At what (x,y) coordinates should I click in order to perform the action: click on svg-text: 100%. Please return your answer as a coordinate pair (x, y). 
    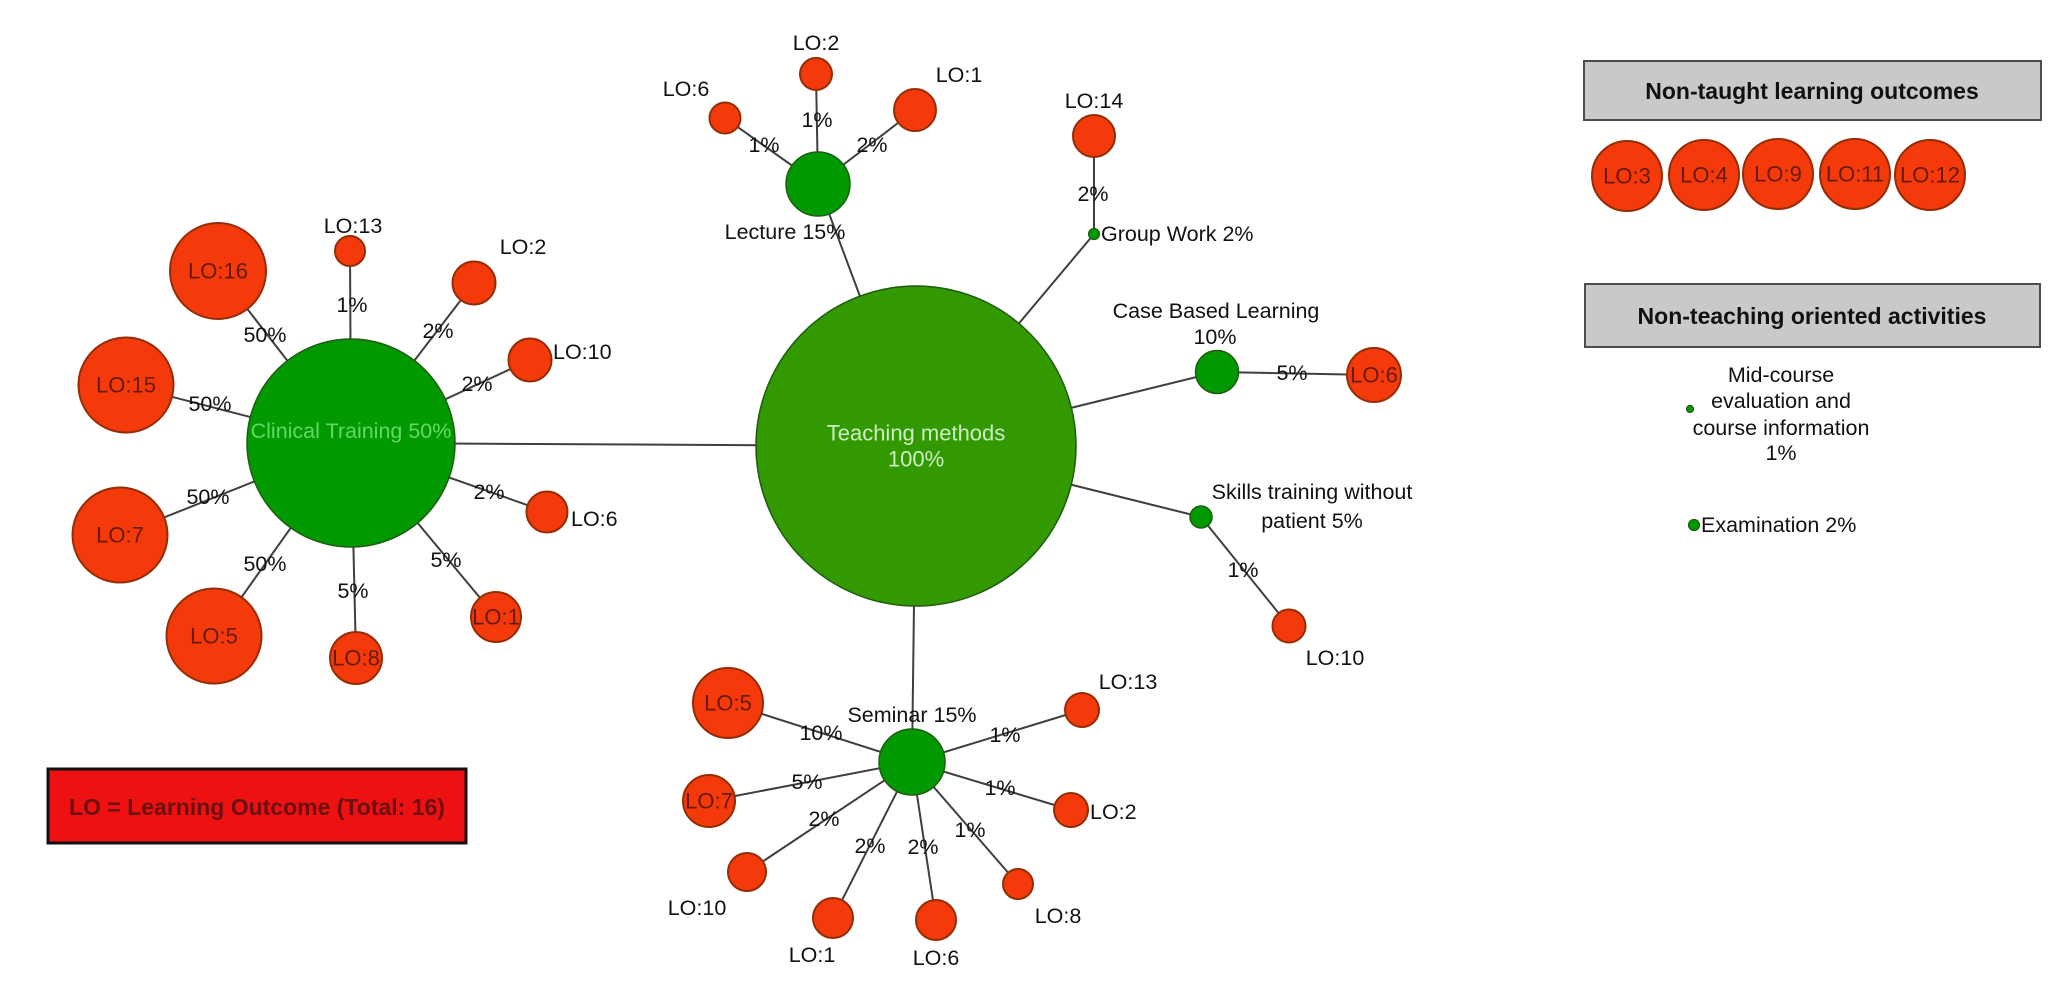
    Looking at the image, I should click on (916, 459).